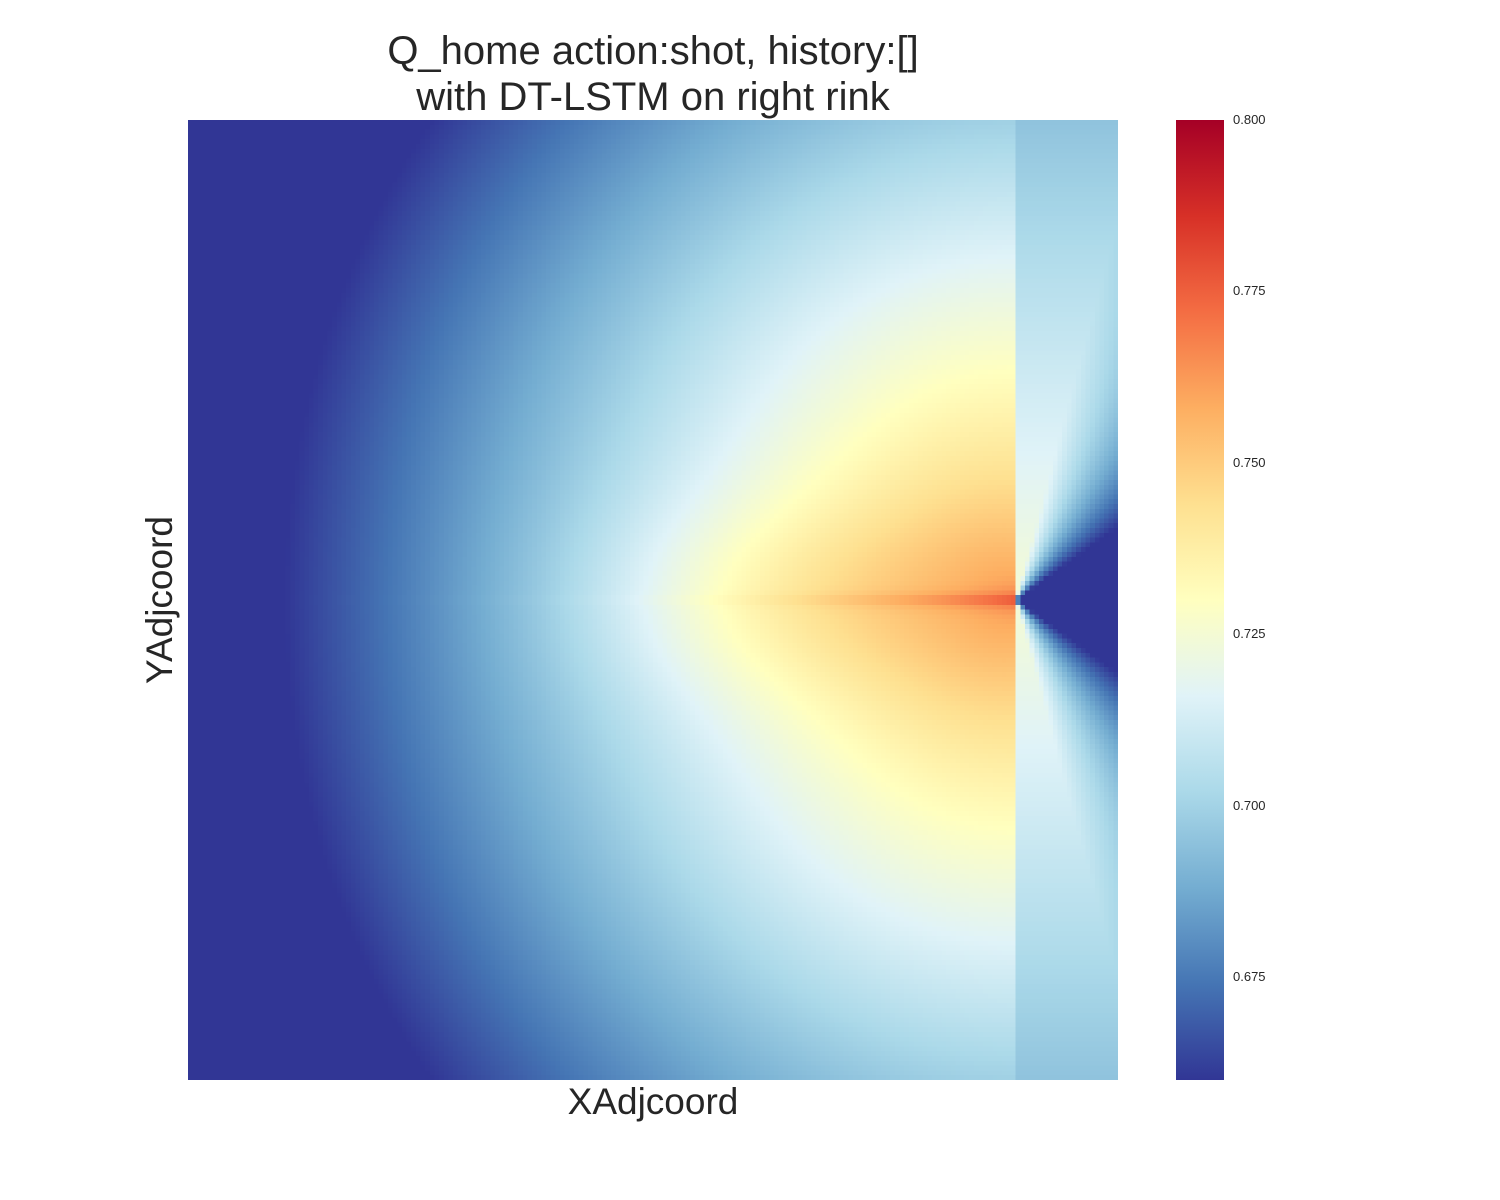  Describe the element at coordinates (1249, 805) in the screenshot. I see `colorbar-tick-label: 0.700` at that location.